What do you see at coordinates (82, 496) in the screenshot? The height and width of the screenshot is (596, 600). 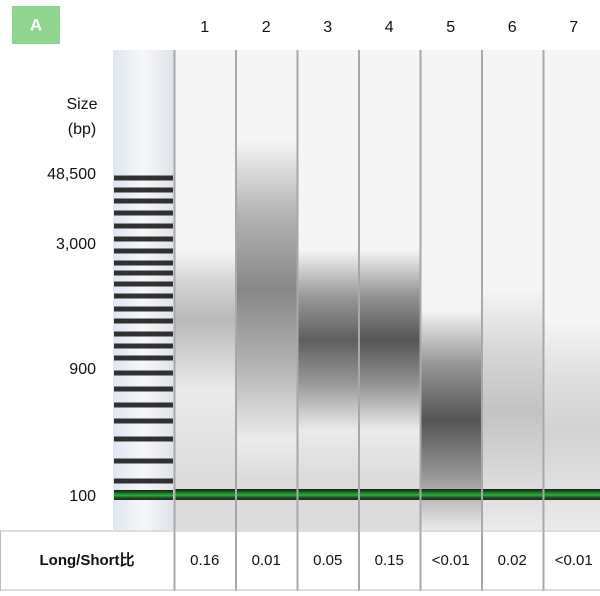 I see `size-marker: 100` at bounding box center [82, 496].